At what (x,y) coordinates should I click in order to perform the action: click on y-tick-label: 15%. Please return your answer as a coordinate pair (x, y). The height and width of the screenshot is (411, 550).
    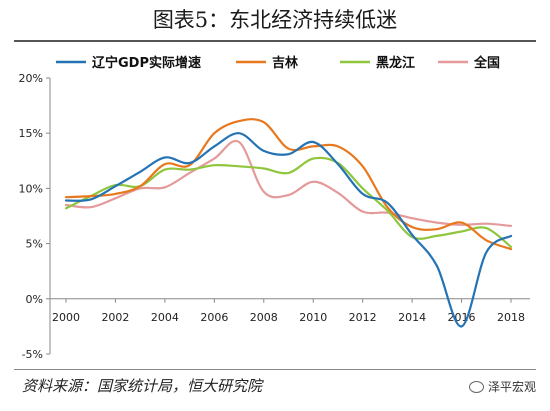
    Looking at the image, I should click on (31, 133).